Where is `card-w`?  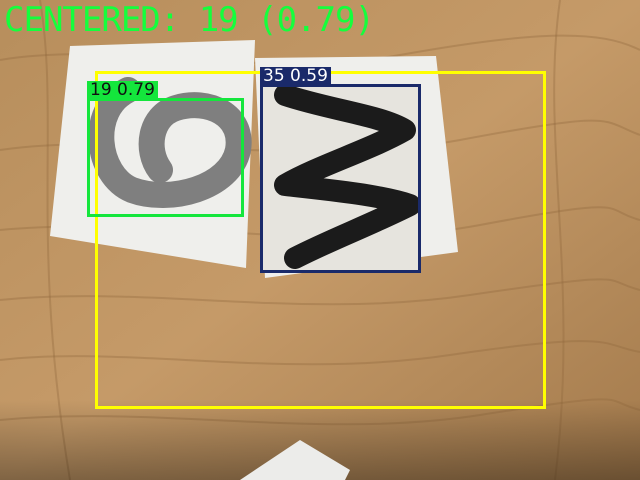
card-w is located at coordinates (356, 167).